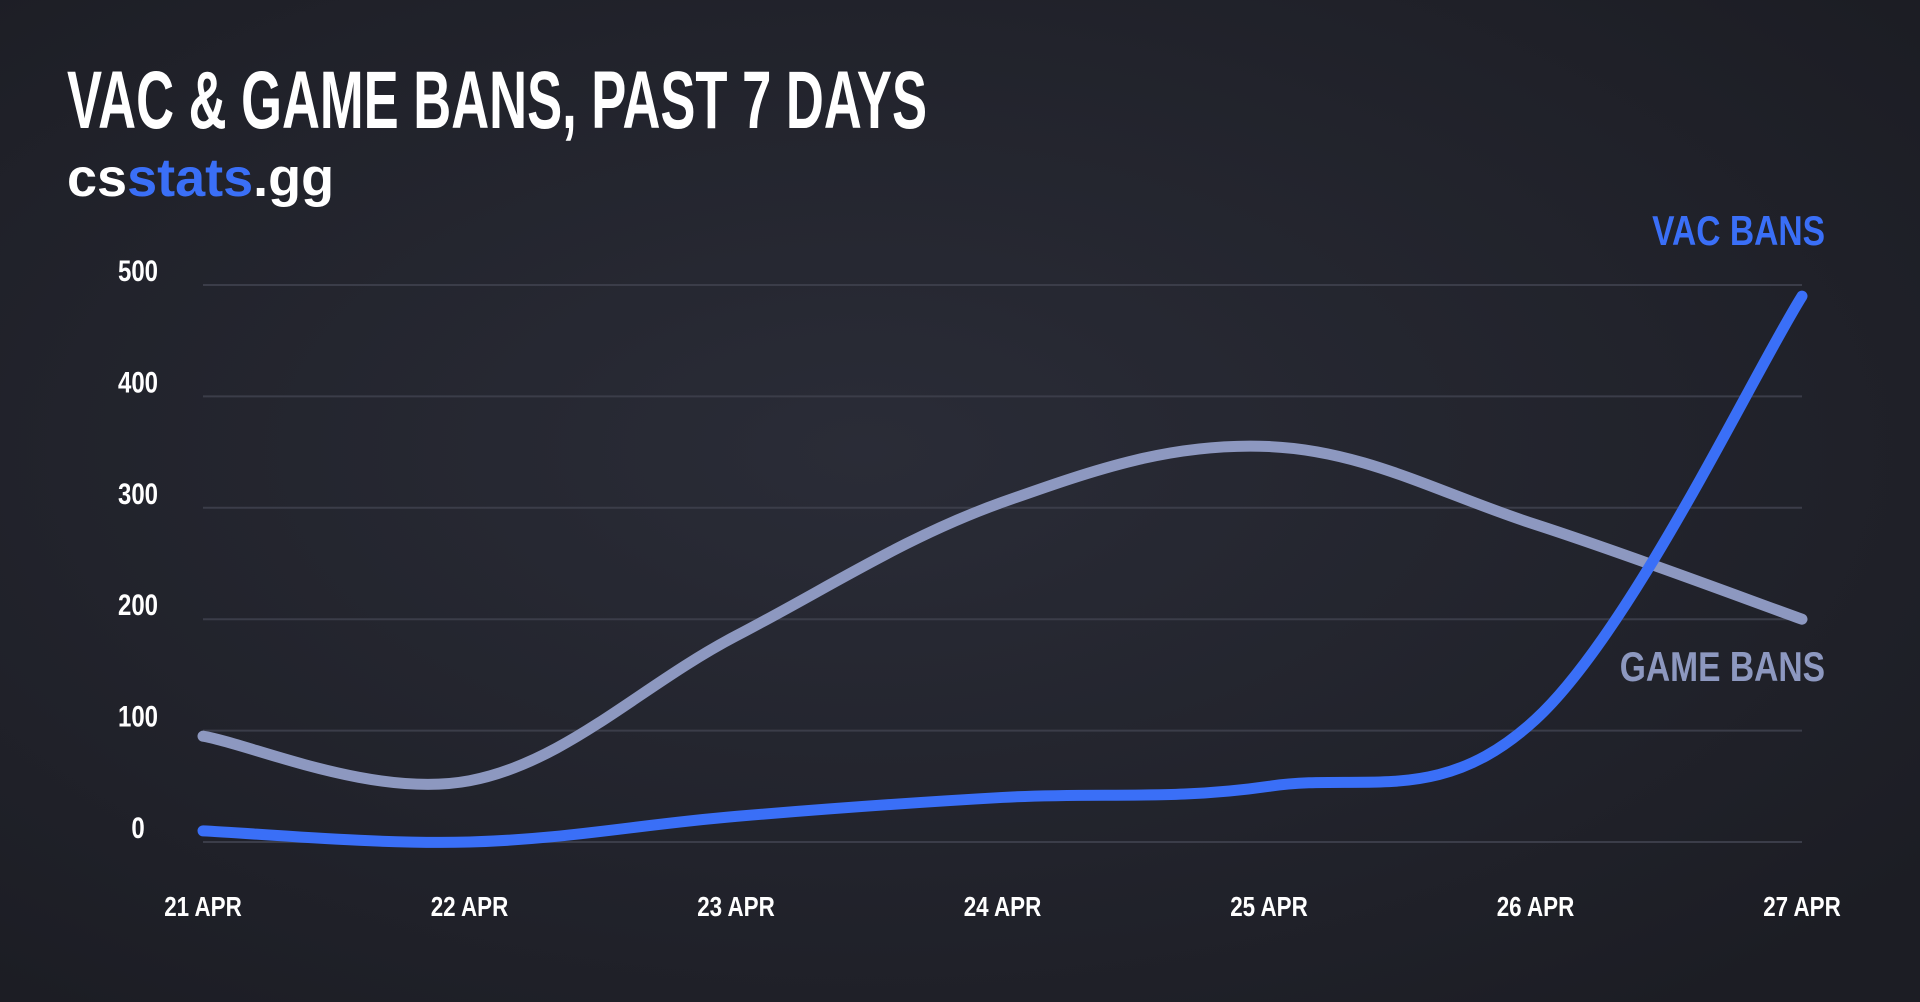  What do you see at coordinates (1738, 232) in the screenshot?
I see `series-label: VAC BANS` at bounding box center [1738, 232].